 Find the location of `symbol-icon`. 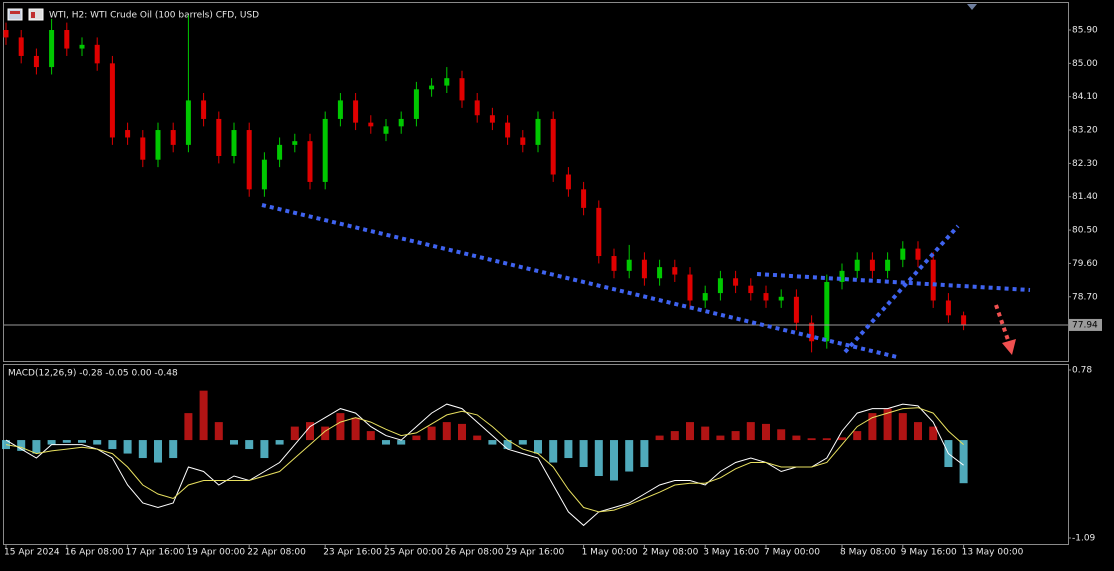

symbol-icon is located at coordinates (15, 14).